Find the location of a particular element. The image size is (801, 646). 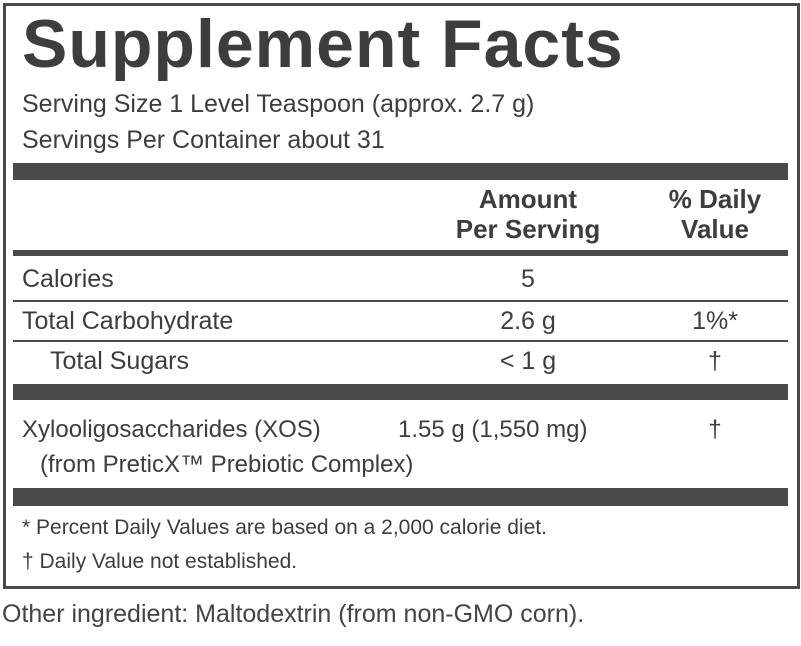

row-amount: 1.55 g (1,550 mg) is located at coordinates (493, 429).